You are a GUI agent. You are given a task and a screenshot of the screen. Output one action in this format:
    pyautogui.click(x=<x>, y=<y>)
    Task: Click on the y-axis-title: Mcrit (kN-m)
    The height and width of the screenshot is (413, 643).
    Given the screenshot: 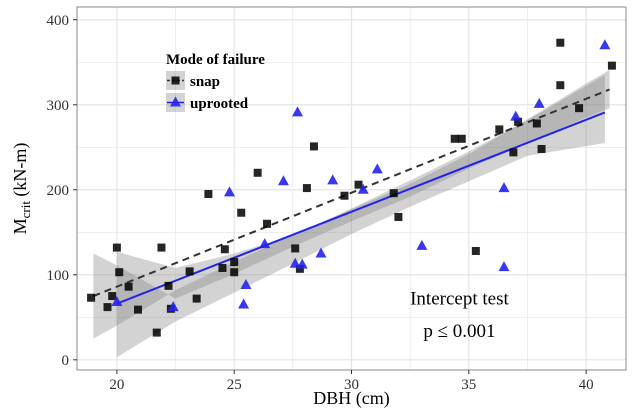 What is the action you would take?
    pyautogui.click(x=21, y=189)
    